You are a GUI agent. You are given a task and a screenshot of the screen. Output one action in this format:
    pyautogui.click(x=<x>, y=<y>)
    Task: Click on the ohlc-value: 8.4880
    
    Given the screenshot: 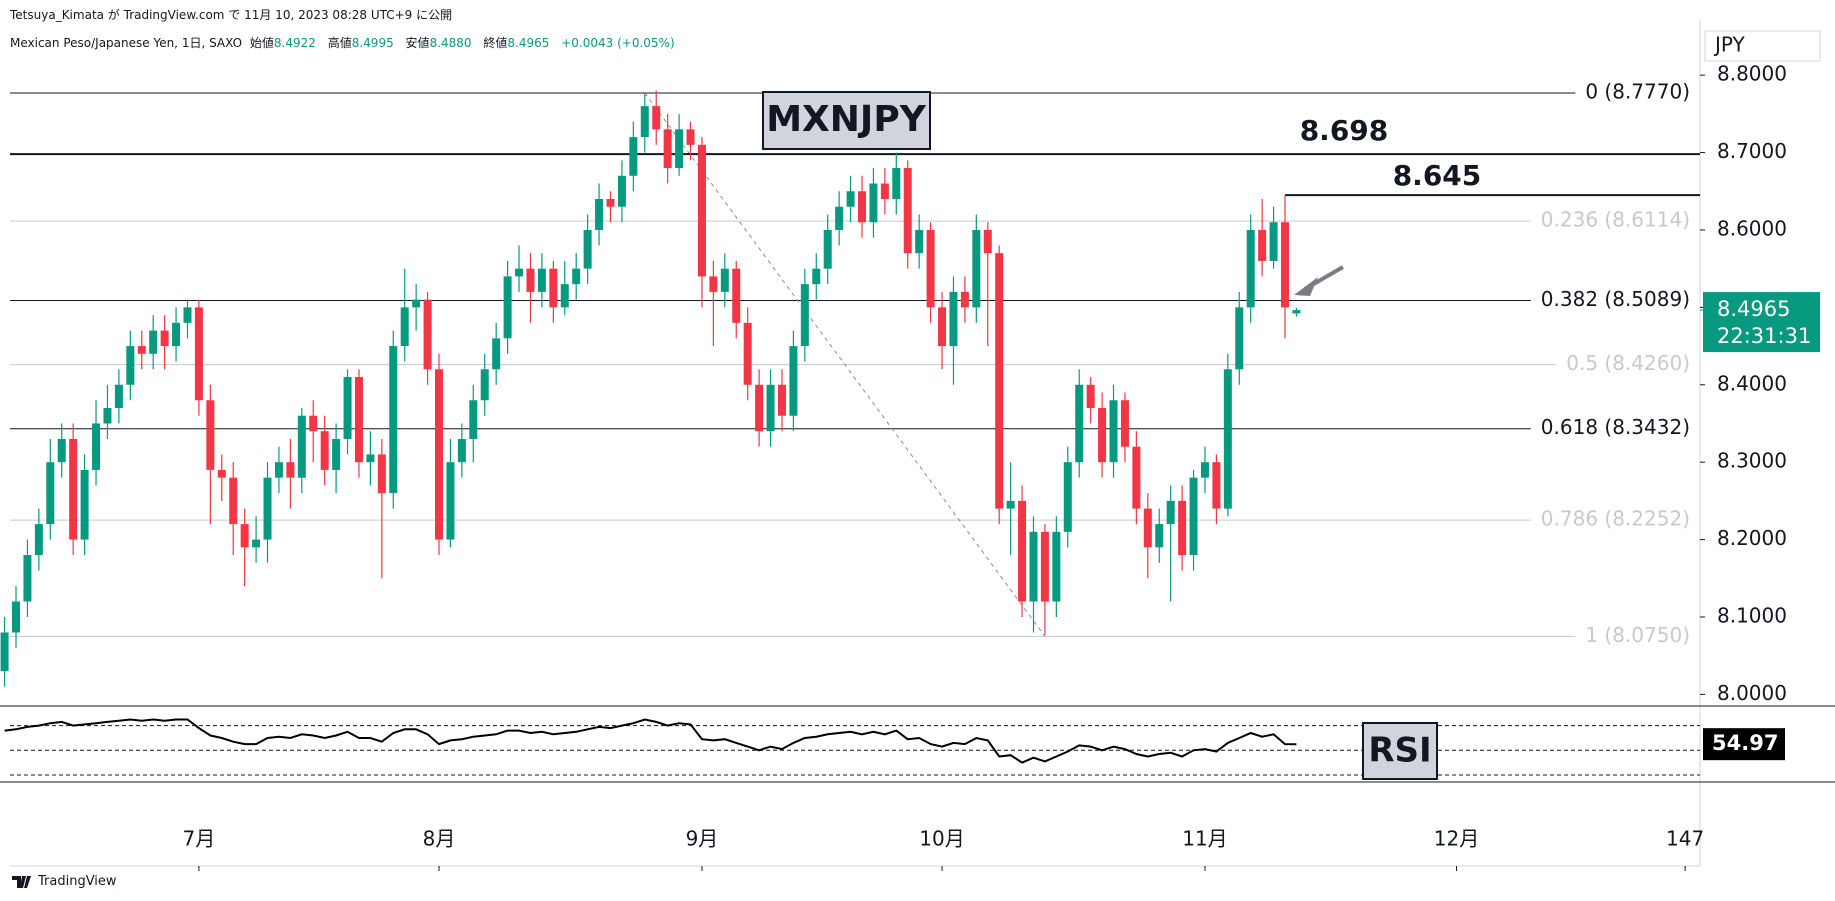 What is the action you would take?
    pyautogui.click(x=450, y=43)
    